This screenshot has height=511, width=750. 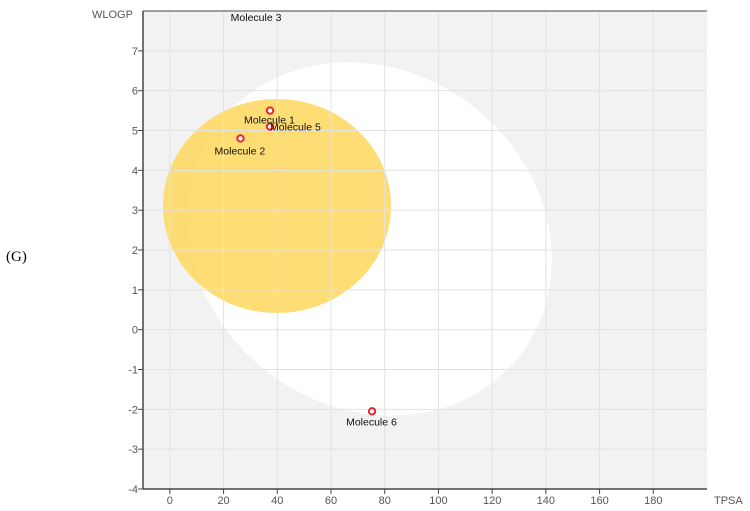 What do you see at coordinates (599, 501) in the screenshot?
I see `x-tick-label: 160` at bounding box center [599, 501].